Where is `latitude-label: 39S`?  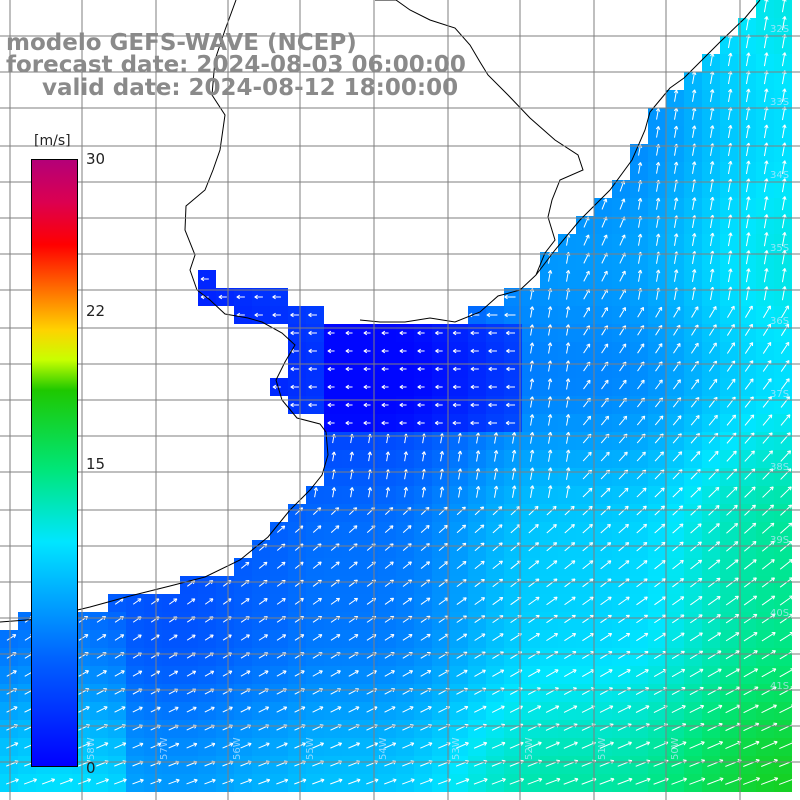 latitude-label: 39S is located at coordinates (779, 540).